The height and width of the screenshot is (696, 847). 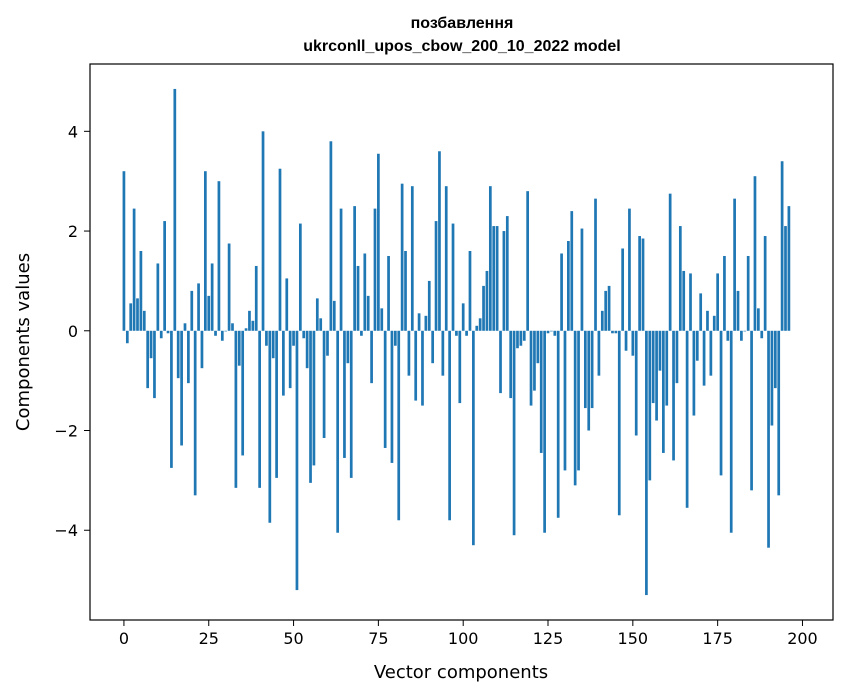 I want to click on x-tick-label: 150, so click(x=633, y=638).